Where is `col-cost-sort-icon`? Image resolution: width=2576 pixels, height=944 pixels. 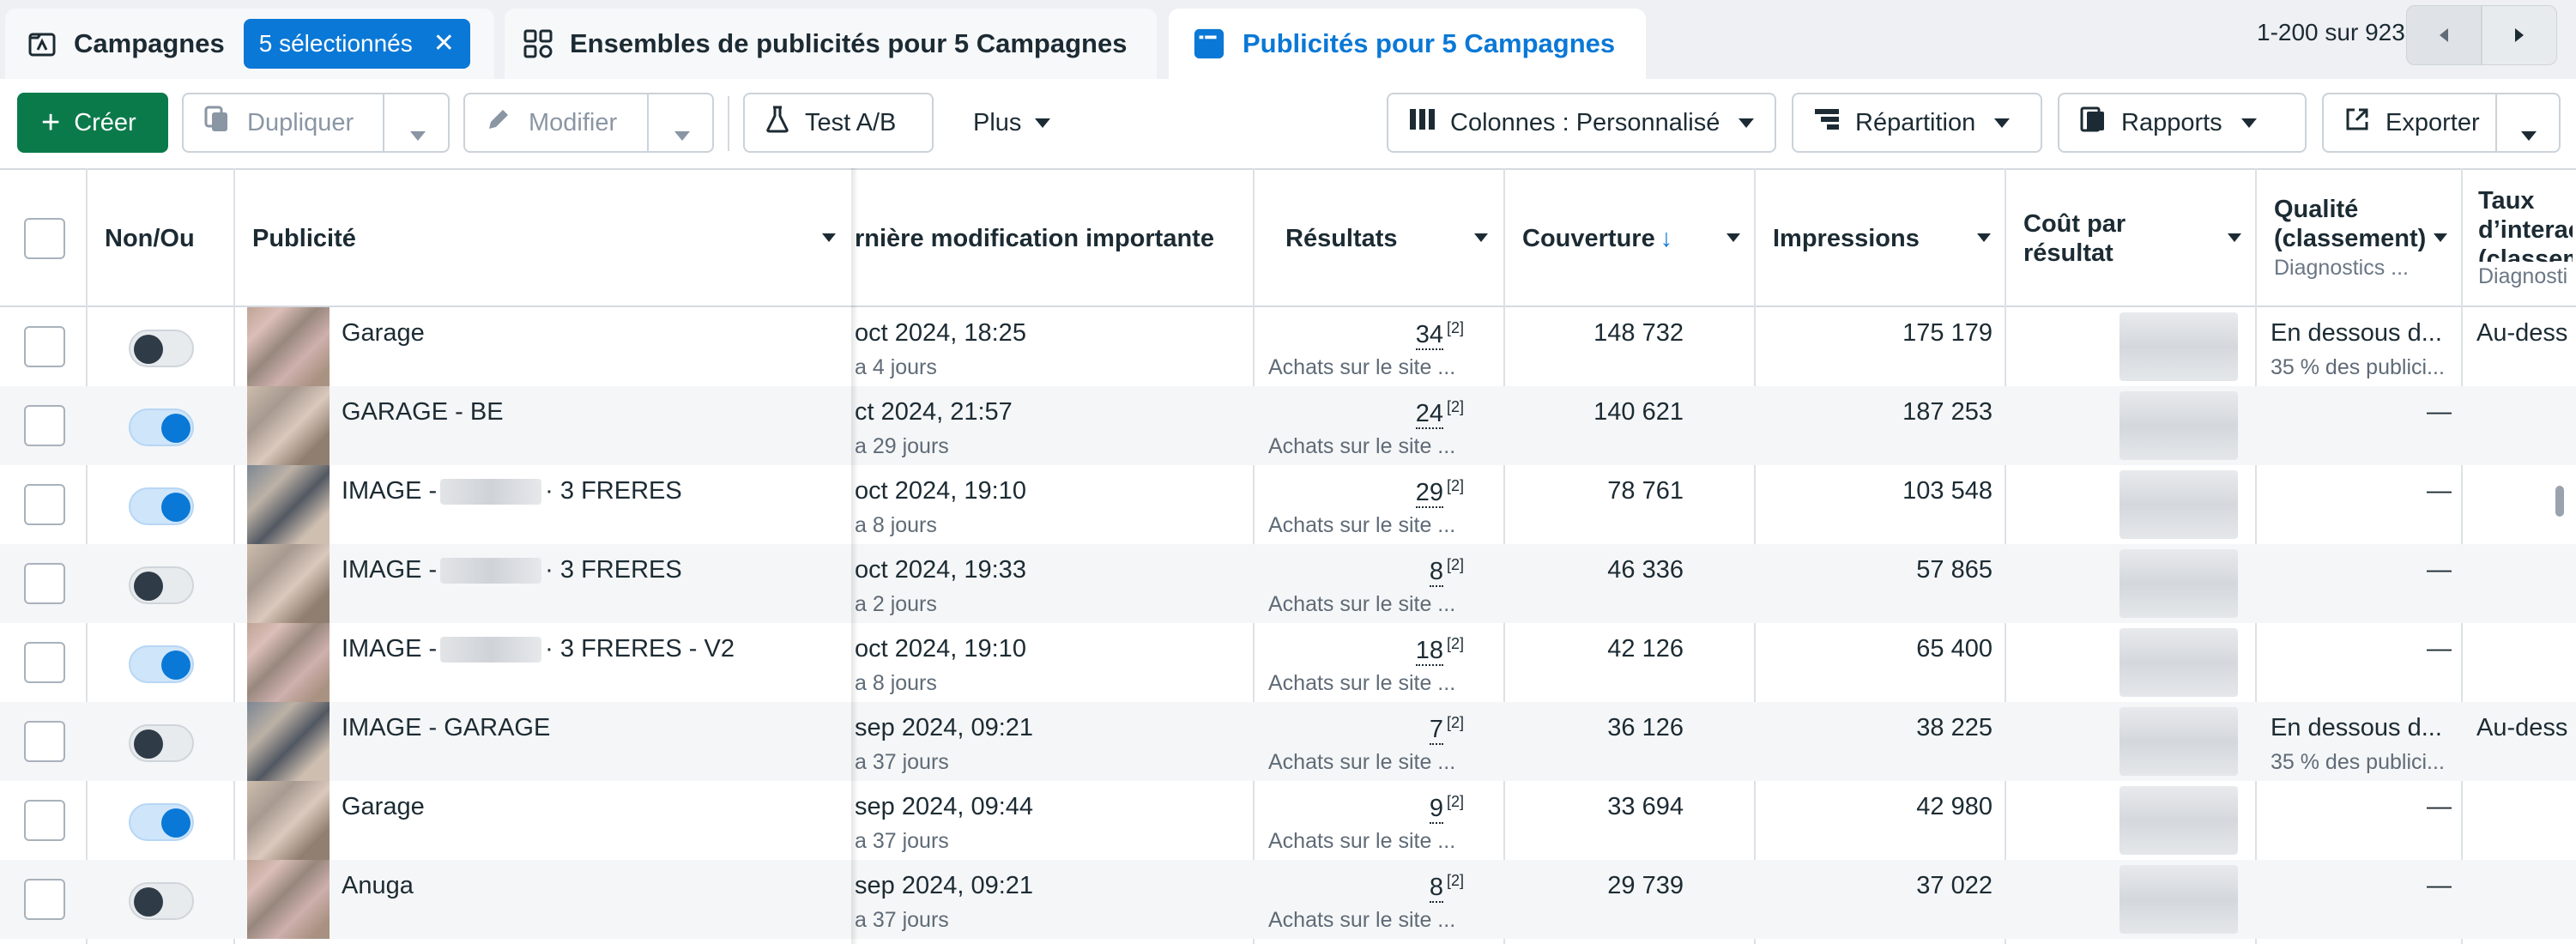 col-cost-sort-icon is located at coordinates (2234, 237).